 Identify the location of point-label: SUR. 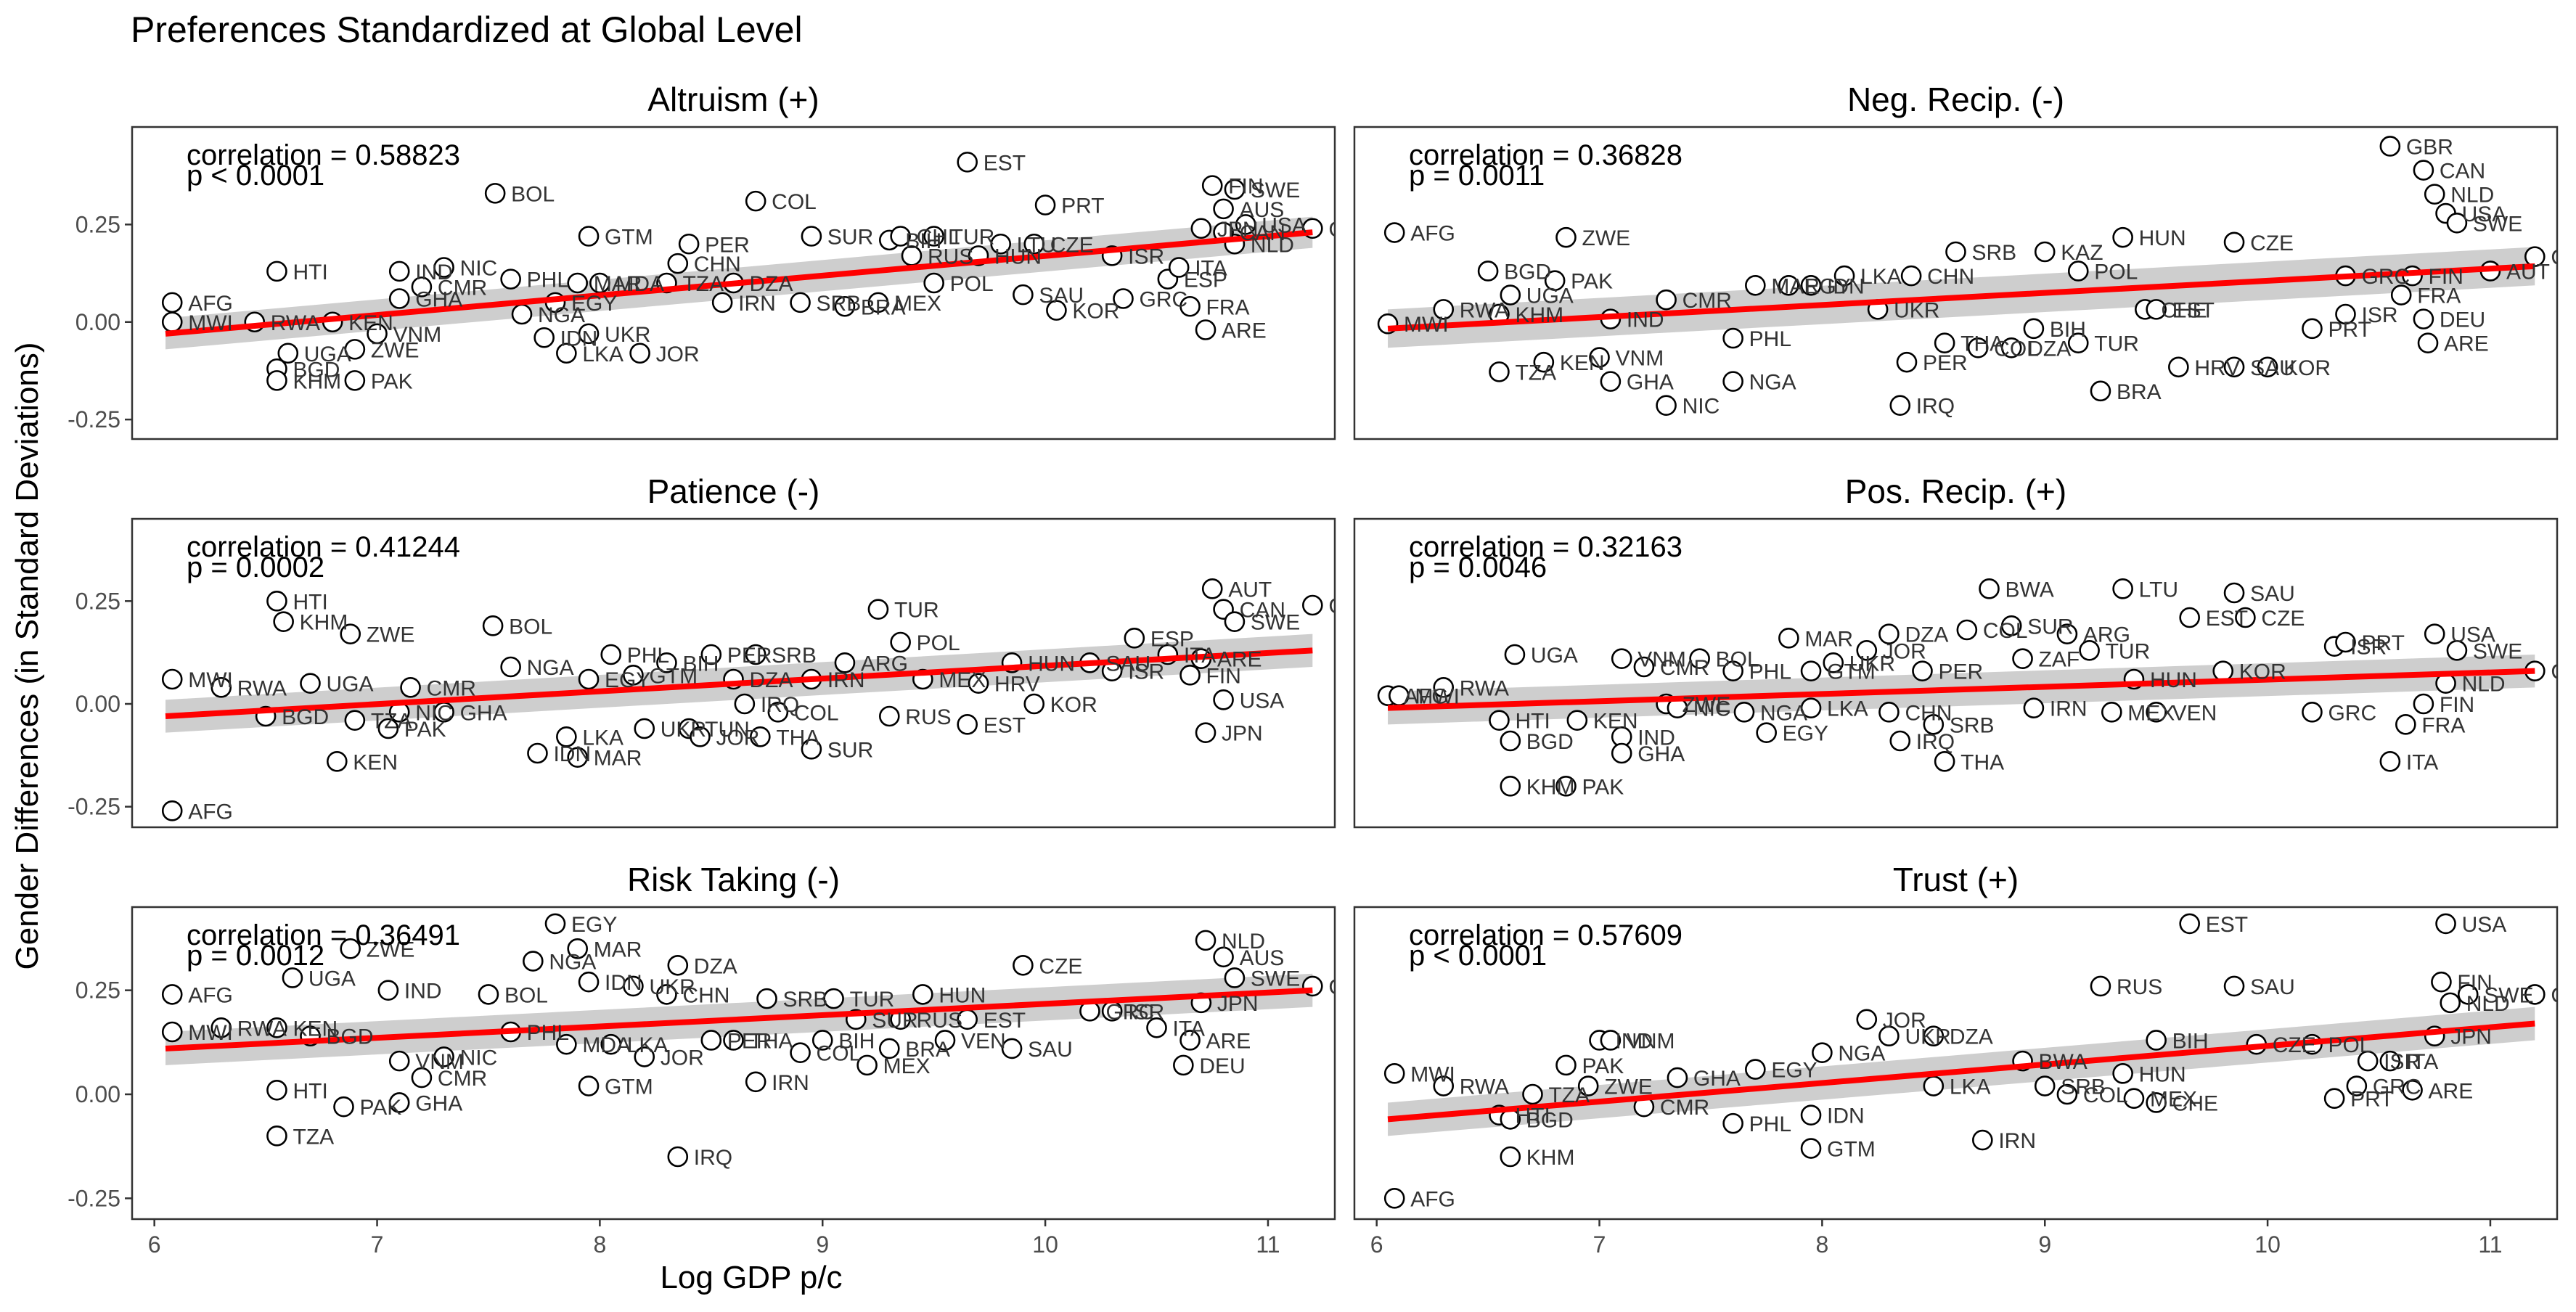
(895, 1021).